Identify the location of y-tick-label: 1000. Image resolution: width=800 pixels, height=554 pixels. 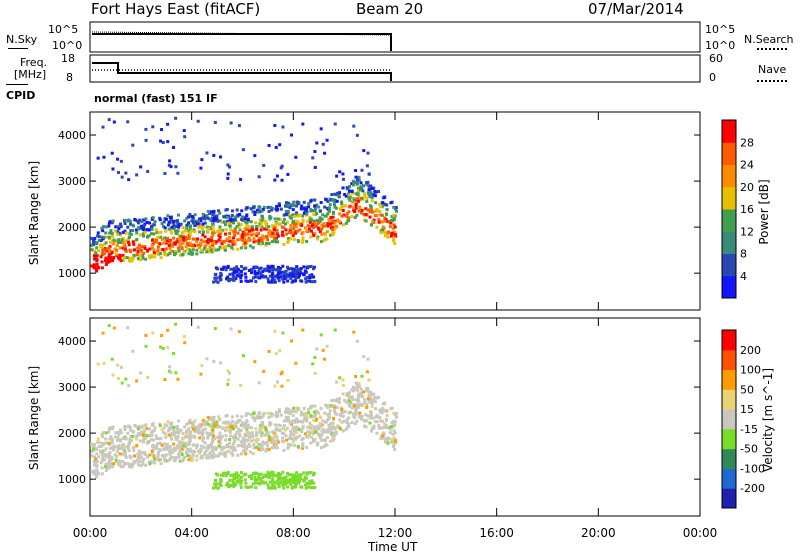
(72, 273).